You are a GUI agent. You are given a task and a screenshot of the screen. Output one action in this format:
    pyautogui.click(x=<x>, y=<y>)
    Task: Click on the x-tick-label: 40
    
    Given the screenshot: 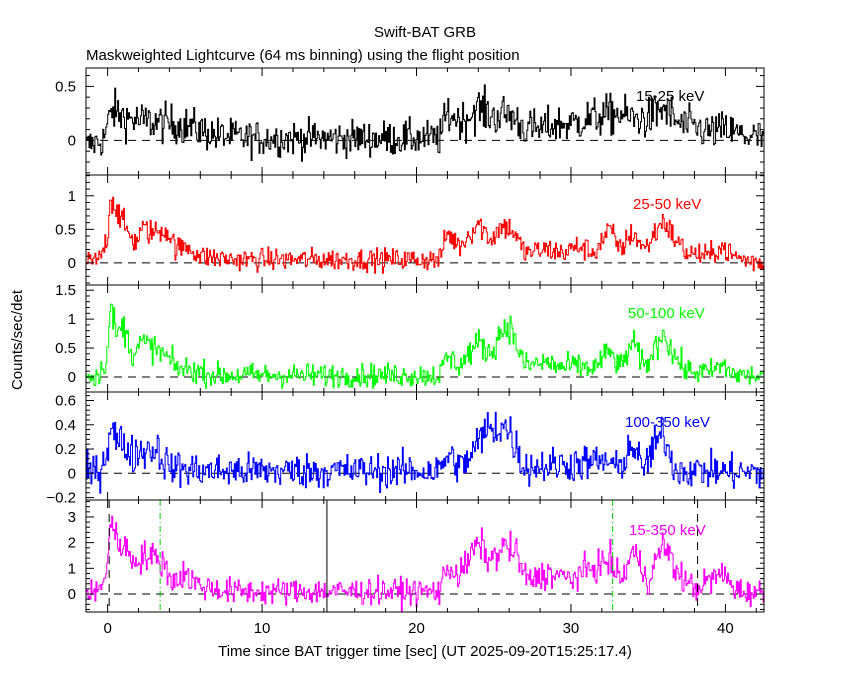 What is the action you would take?
    pyautogui.click(x=725, y=628)
    